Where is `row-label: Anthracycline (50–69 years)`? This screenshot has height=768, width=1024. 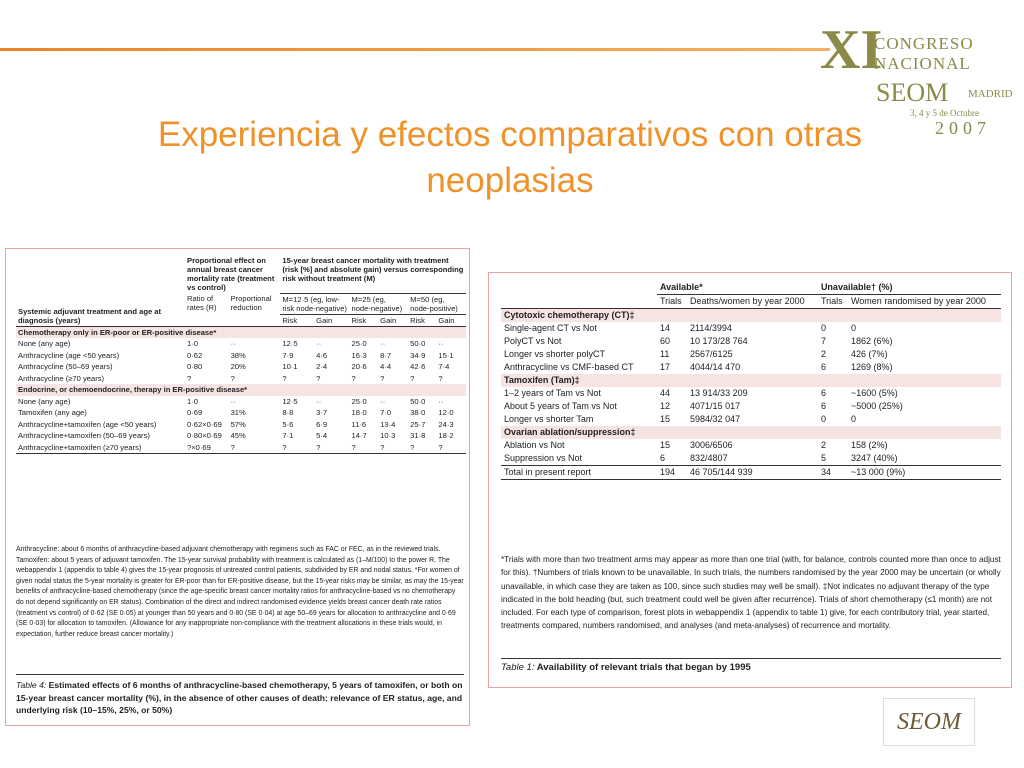
row-label: Anthracycline (50–69 years) is located at coordinates (65, 367).